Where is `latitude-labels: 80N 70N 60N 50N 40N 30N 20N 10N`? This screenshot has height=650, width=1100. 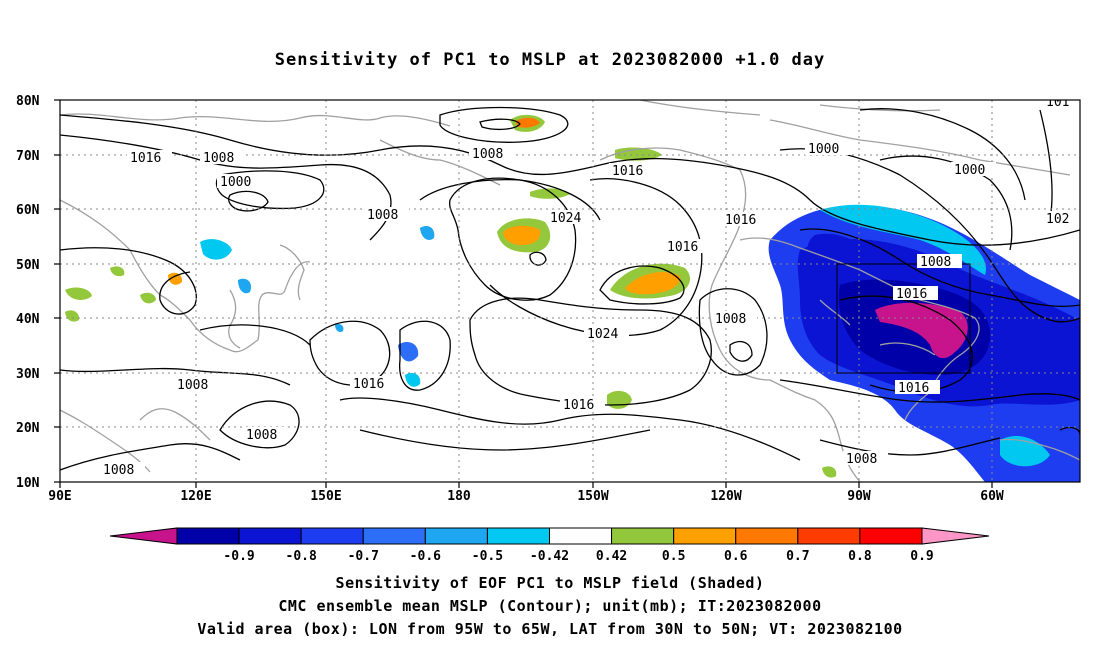
latitude-labels: 80N 70N 60N 50N 40N 30N 20N 10N is located at coordinates (28, 292).